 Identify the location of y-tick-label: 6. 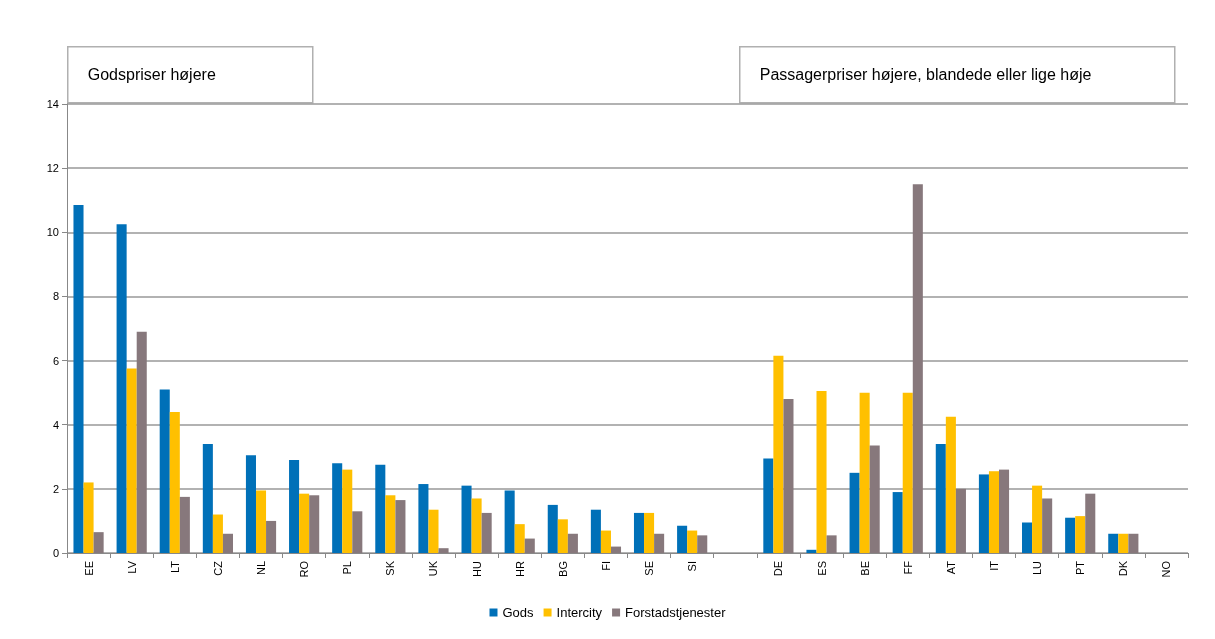
(55, 360).